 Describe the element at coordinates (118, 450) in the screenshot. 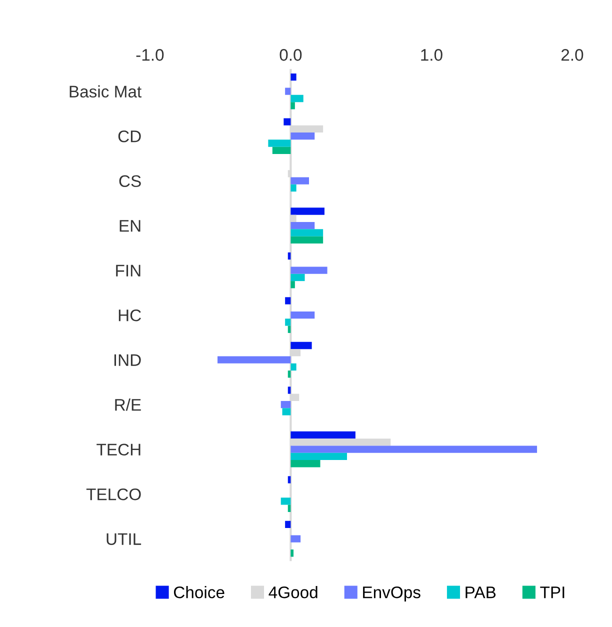

I see `y-tick-label: TECH` at that location.